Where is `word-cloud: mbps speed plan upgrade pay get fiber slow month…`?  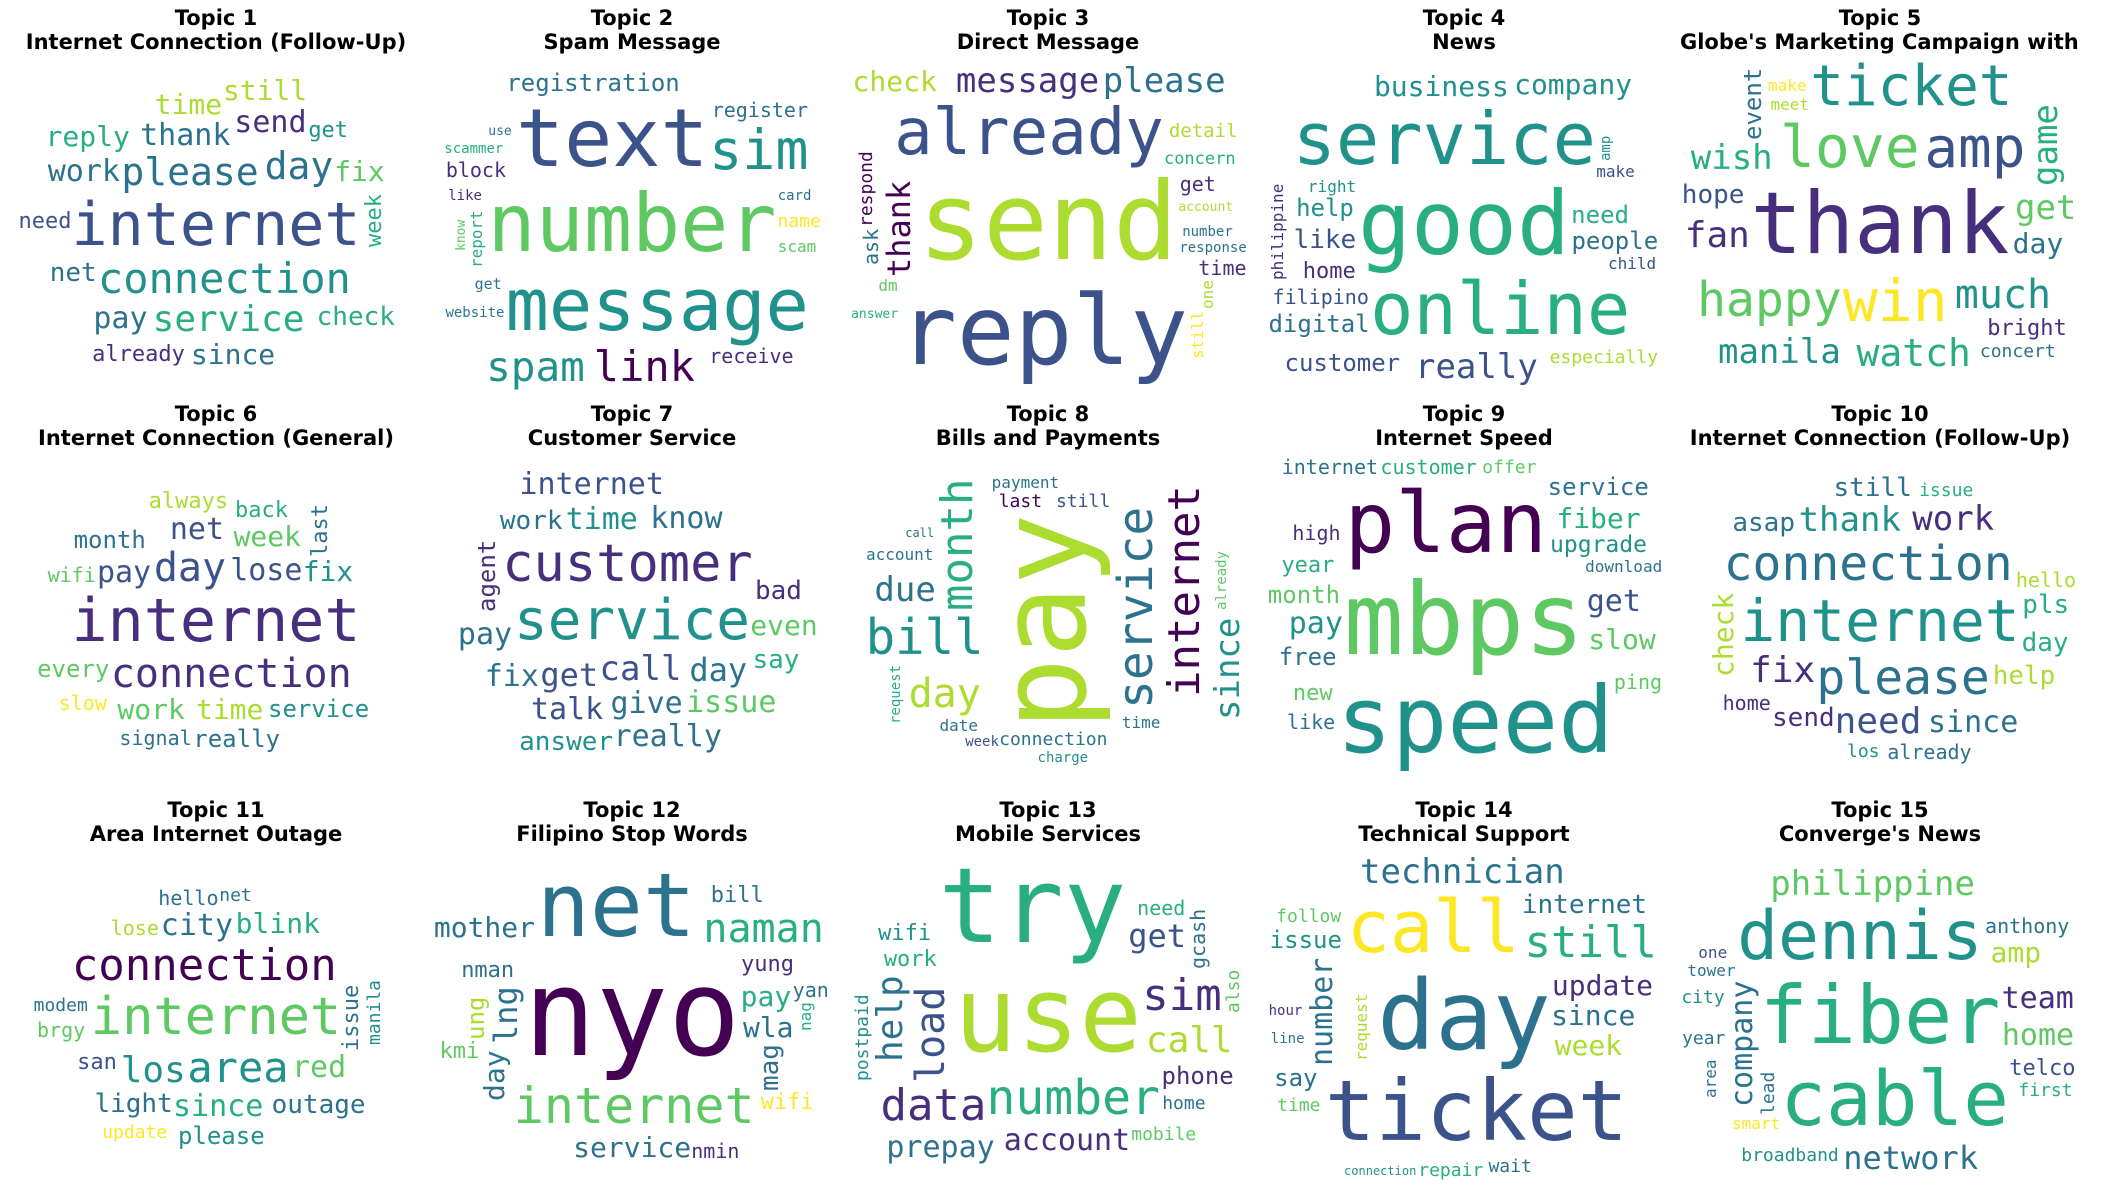 word-cloud: mbps speed plan upgrade pay get fiber slow month… is located at coordinates (1464, 622).